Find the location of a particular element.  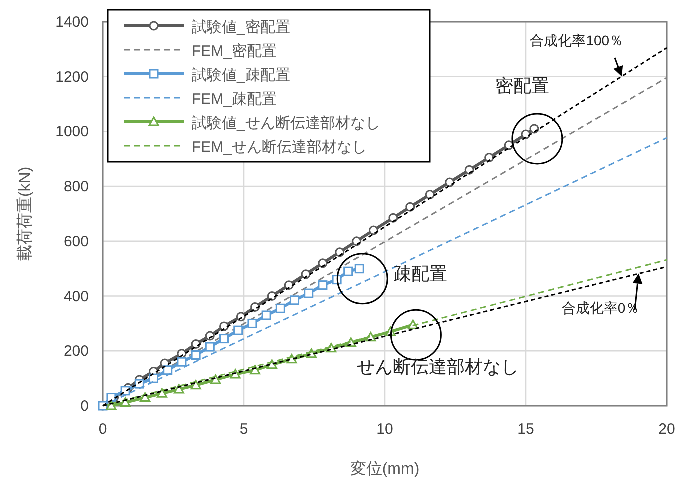

y-tick-label: 400 is located at coordinates (76, 297).